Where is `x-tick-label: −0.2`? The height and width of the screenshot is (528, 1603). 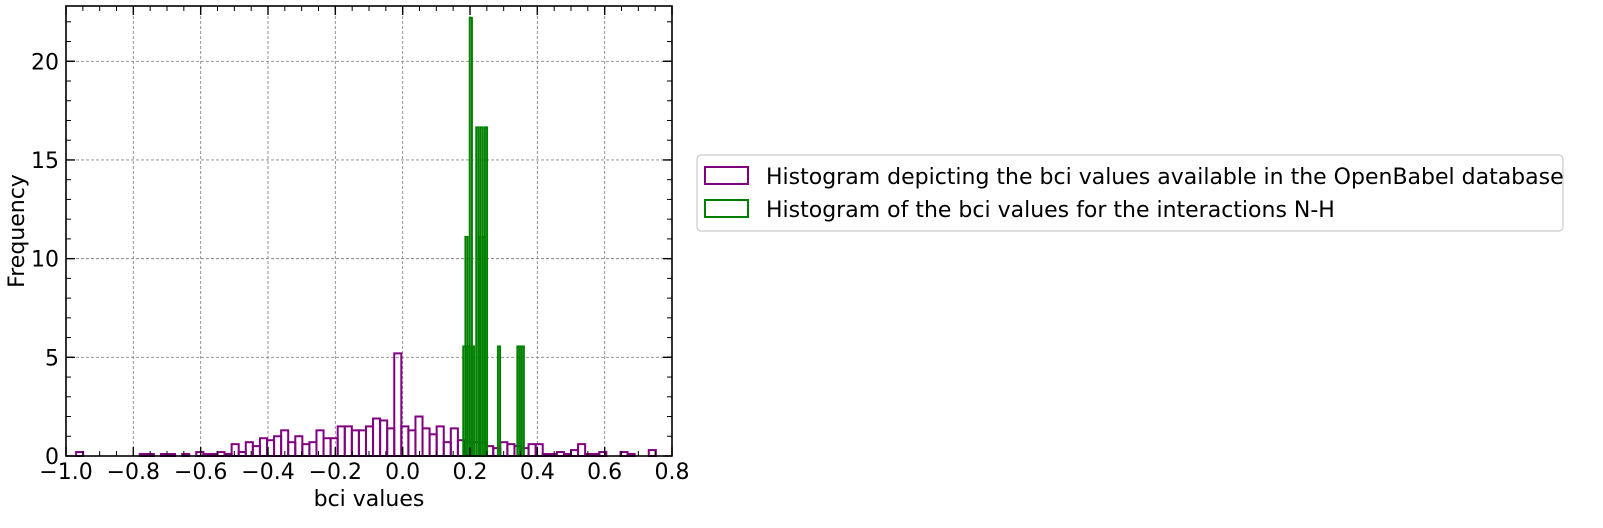
x-tick-label: −0.2 is located at coordinates (335, 472).